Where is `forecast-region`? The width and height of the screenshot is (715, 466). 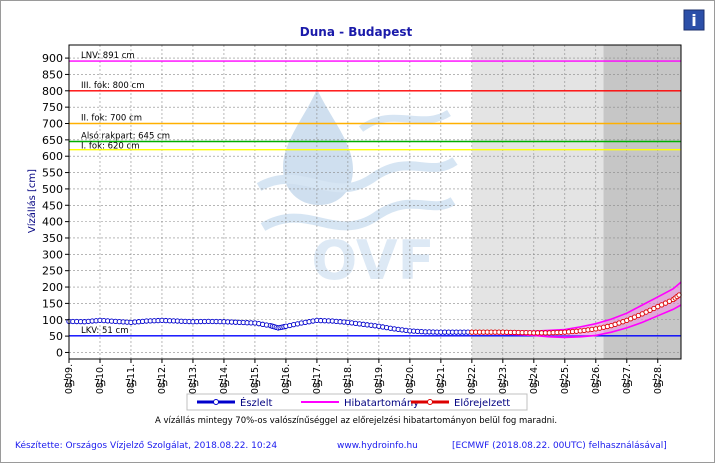
forecast-region is located at coordinates (537, 202).